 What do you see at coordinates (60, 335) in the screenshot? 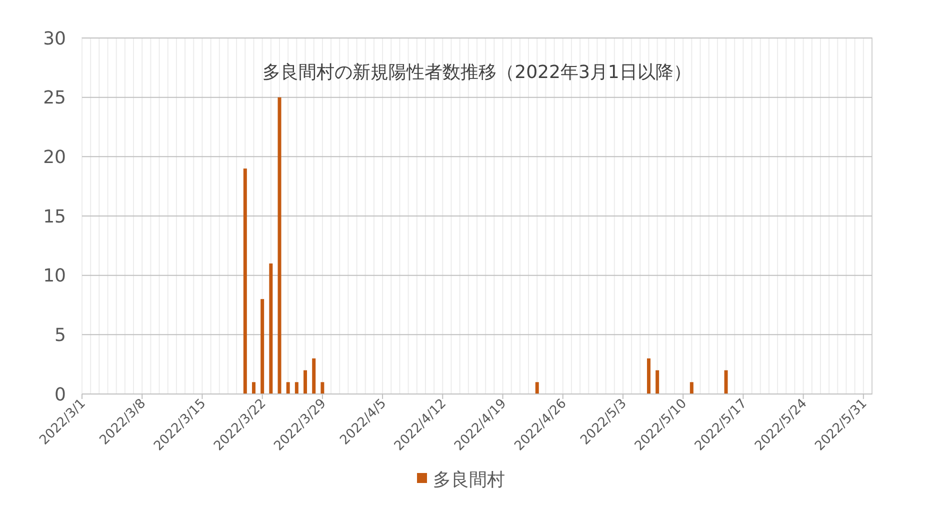
I see `y-tick-label: 5` at bounding box center [60, 335].